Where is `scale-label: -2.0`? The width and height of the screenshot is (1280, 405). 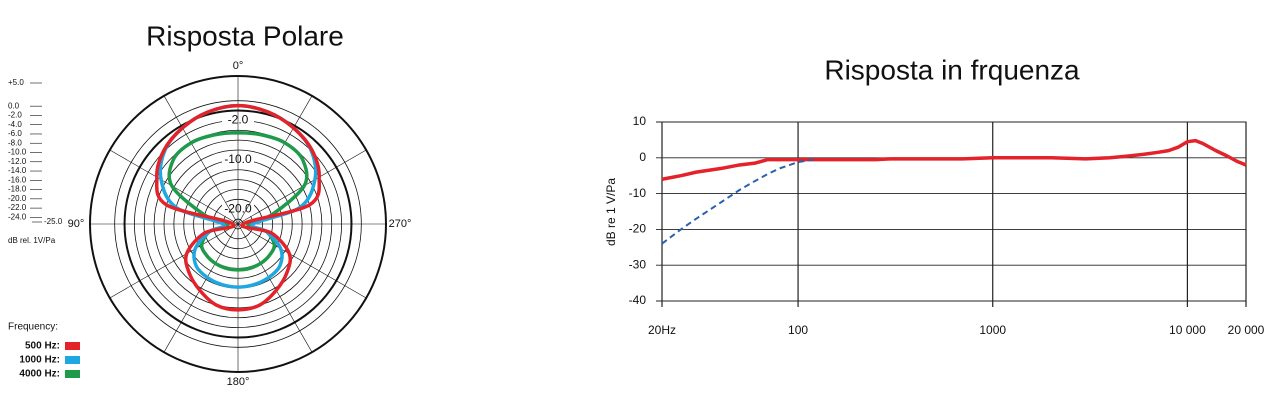 scale-label: -2.0 is located at coordinates (15, 115).